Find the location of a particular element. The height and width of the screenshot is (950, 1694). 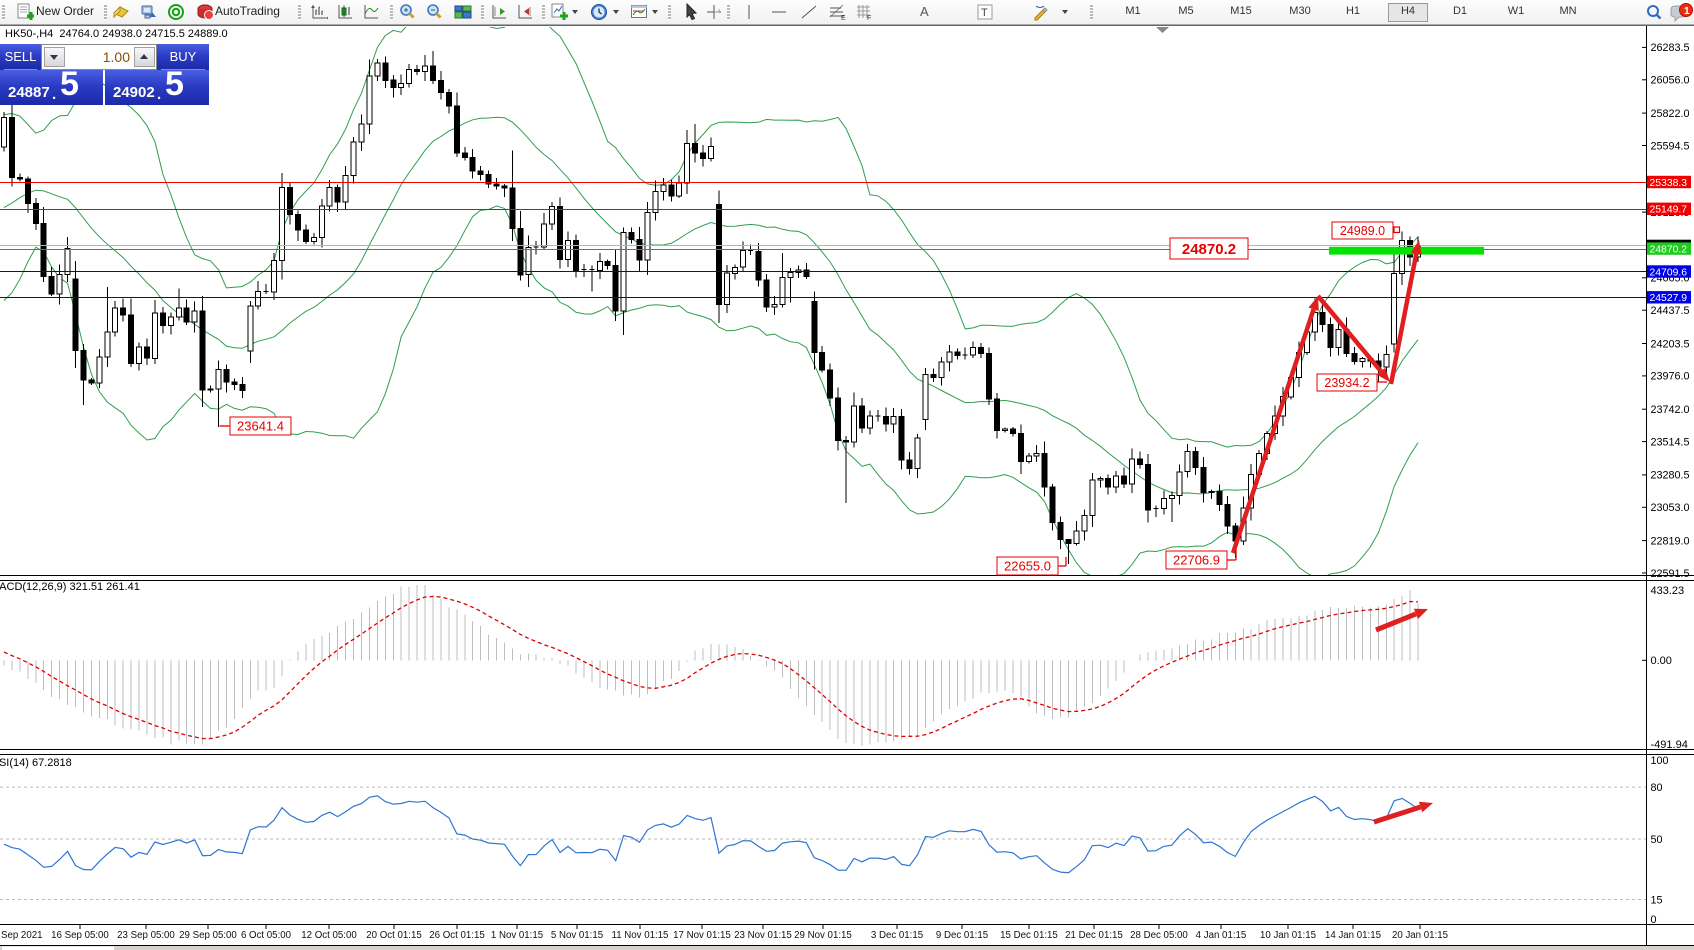

svg-text: 20 Oct 01:15 is located at coordinates (393, 935).